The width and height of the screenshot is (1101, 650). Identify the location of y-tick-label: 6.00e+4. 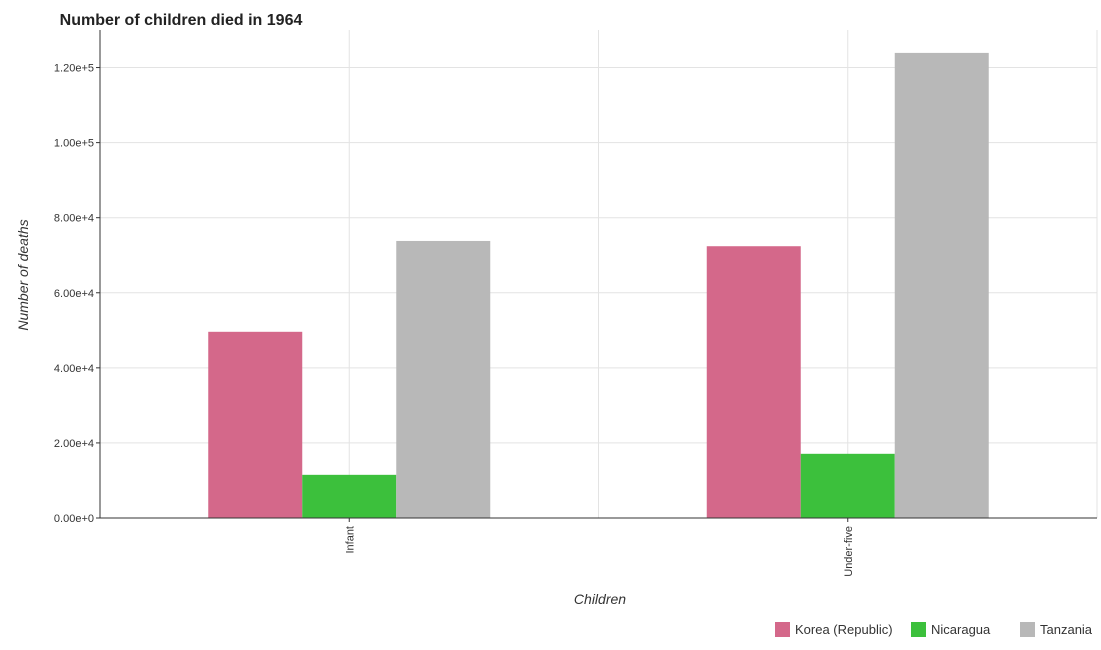
(74, 294).